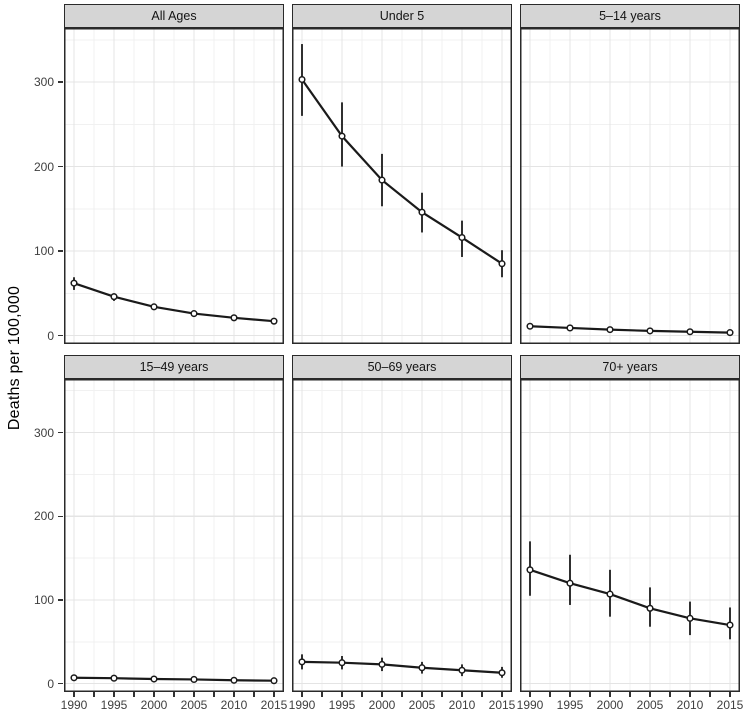 The height and width of the screenshot is (718, 750). I want to click on facet-strip-label: 70+ years, so click(630, 367).